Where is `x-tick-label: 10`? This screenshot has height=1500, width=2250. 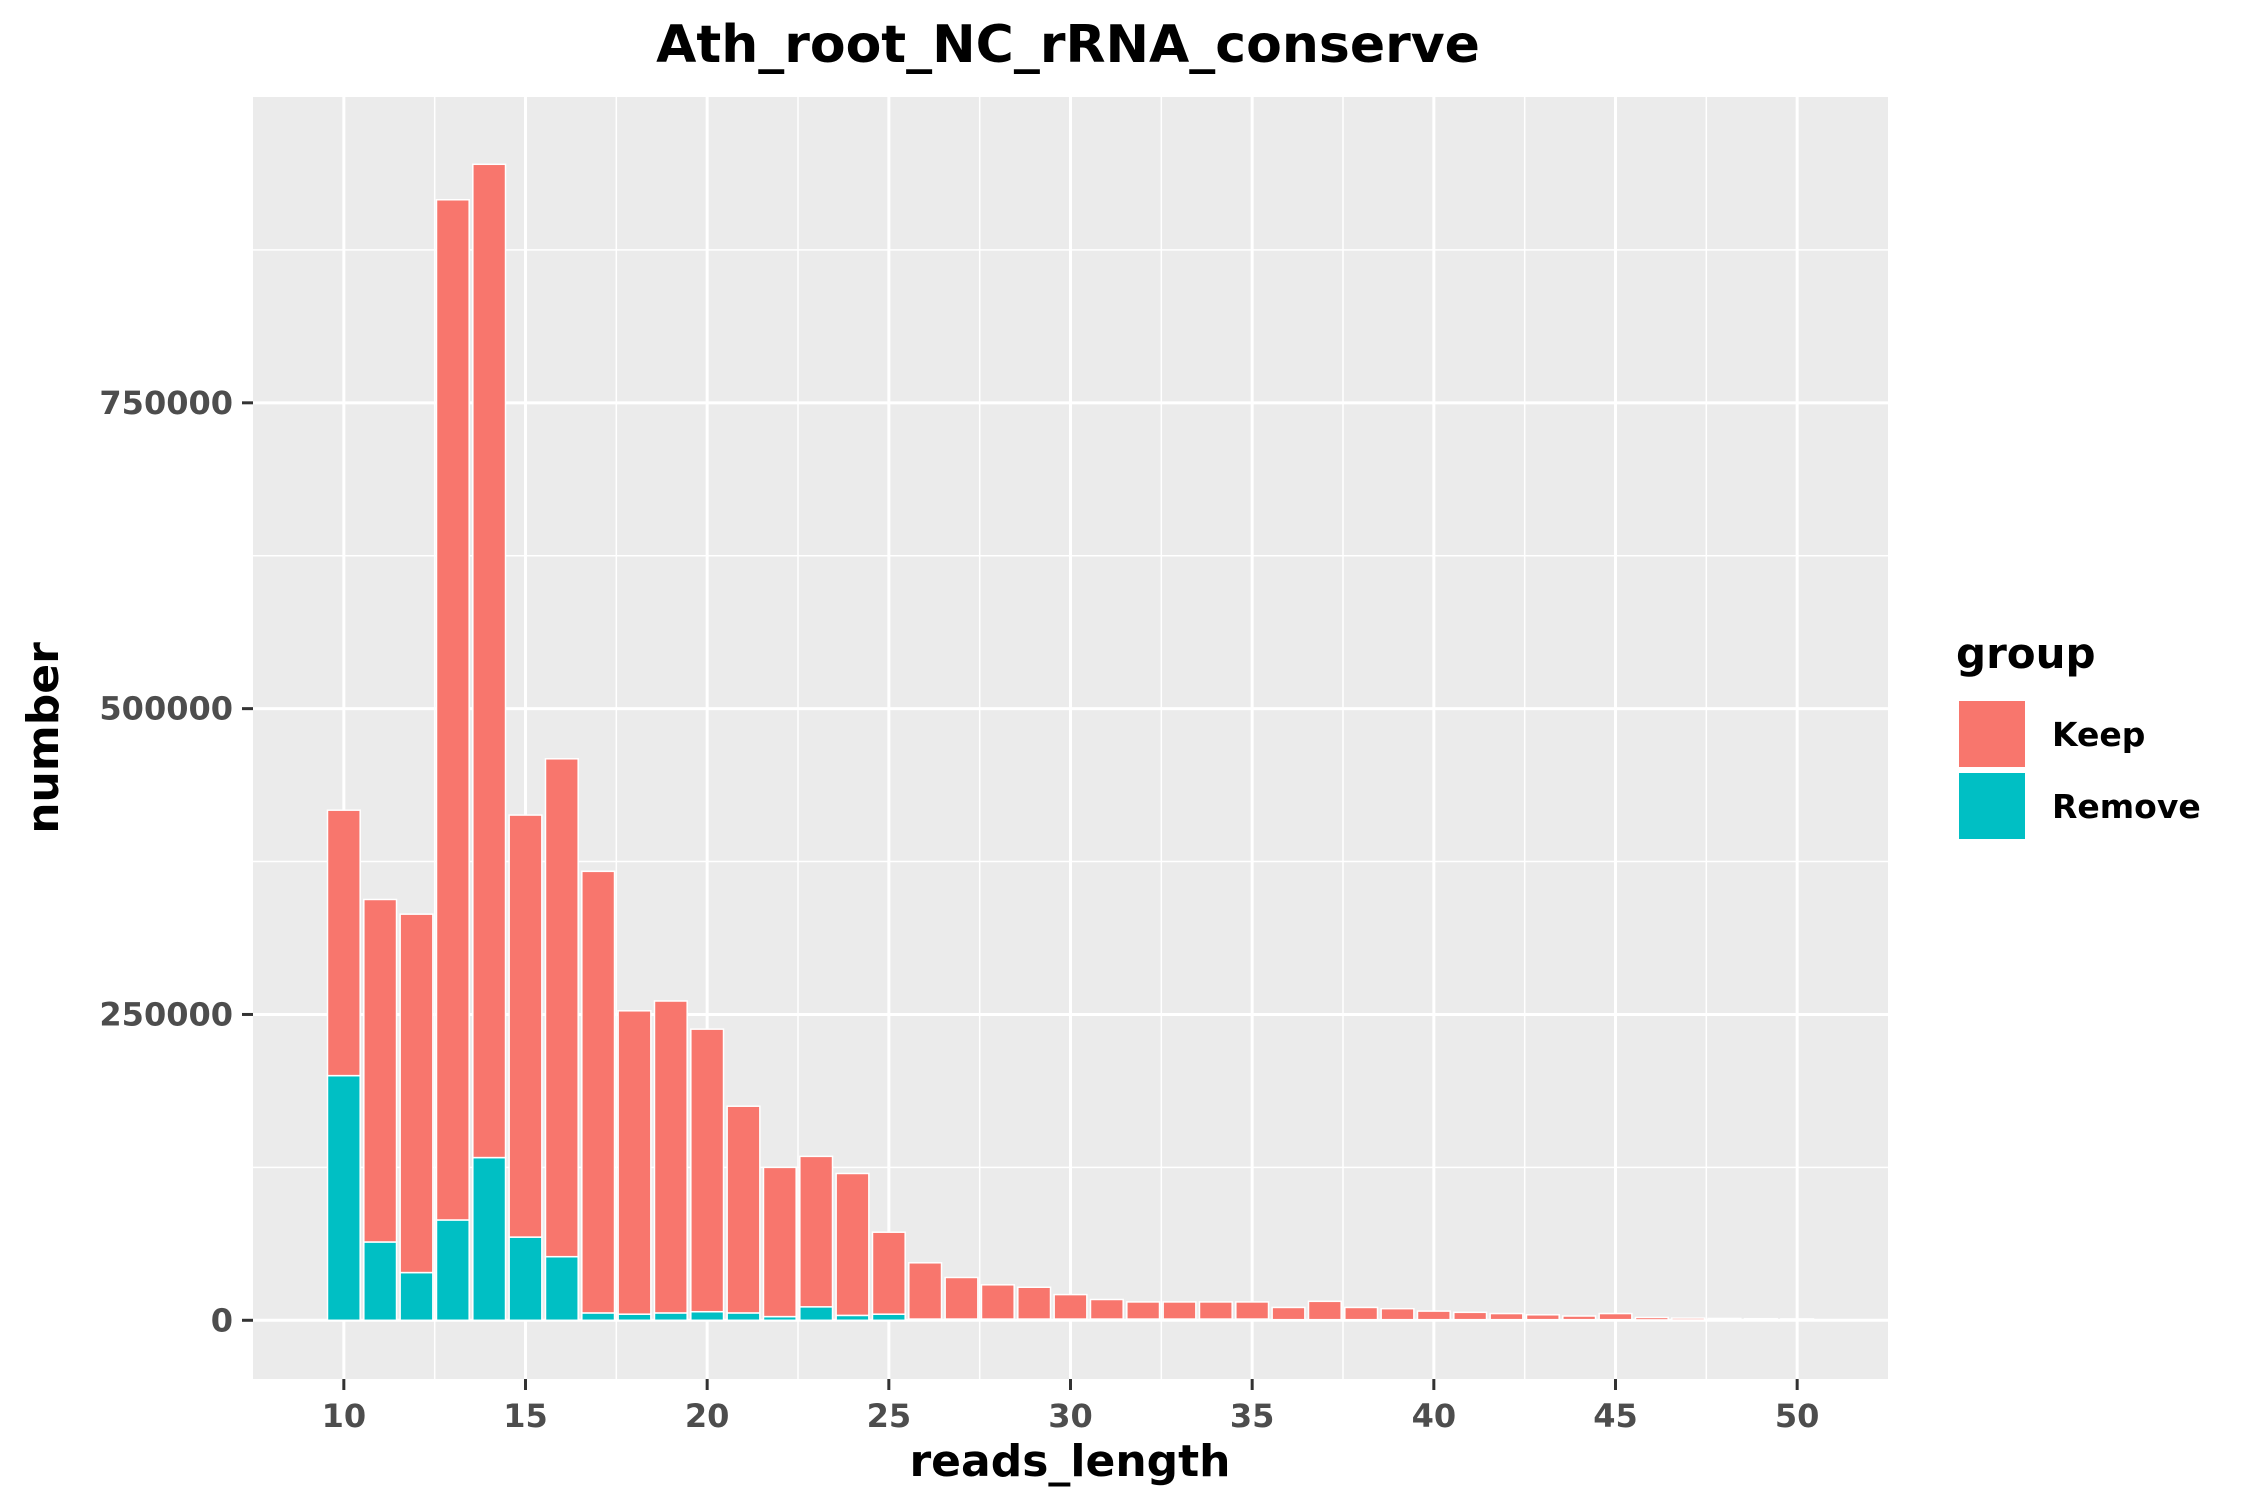 x-tick-label: 10 is located at coordinates (344, 1416).